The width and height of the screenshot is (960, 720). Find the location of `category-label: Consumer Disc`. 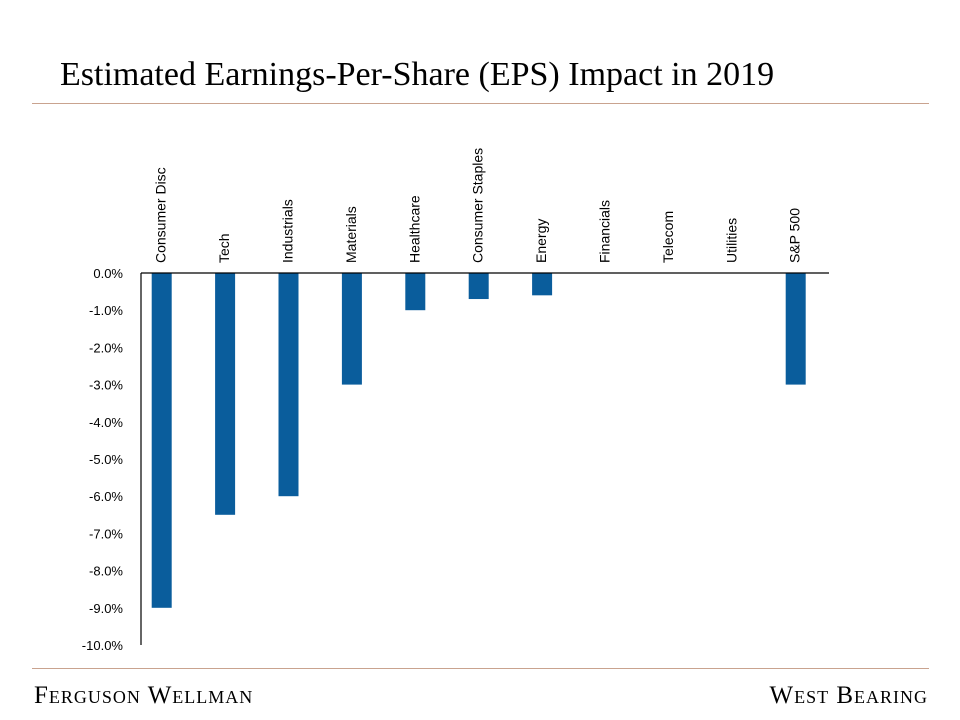

category-label: Consumer Disc is located at coordinates (161, 215).